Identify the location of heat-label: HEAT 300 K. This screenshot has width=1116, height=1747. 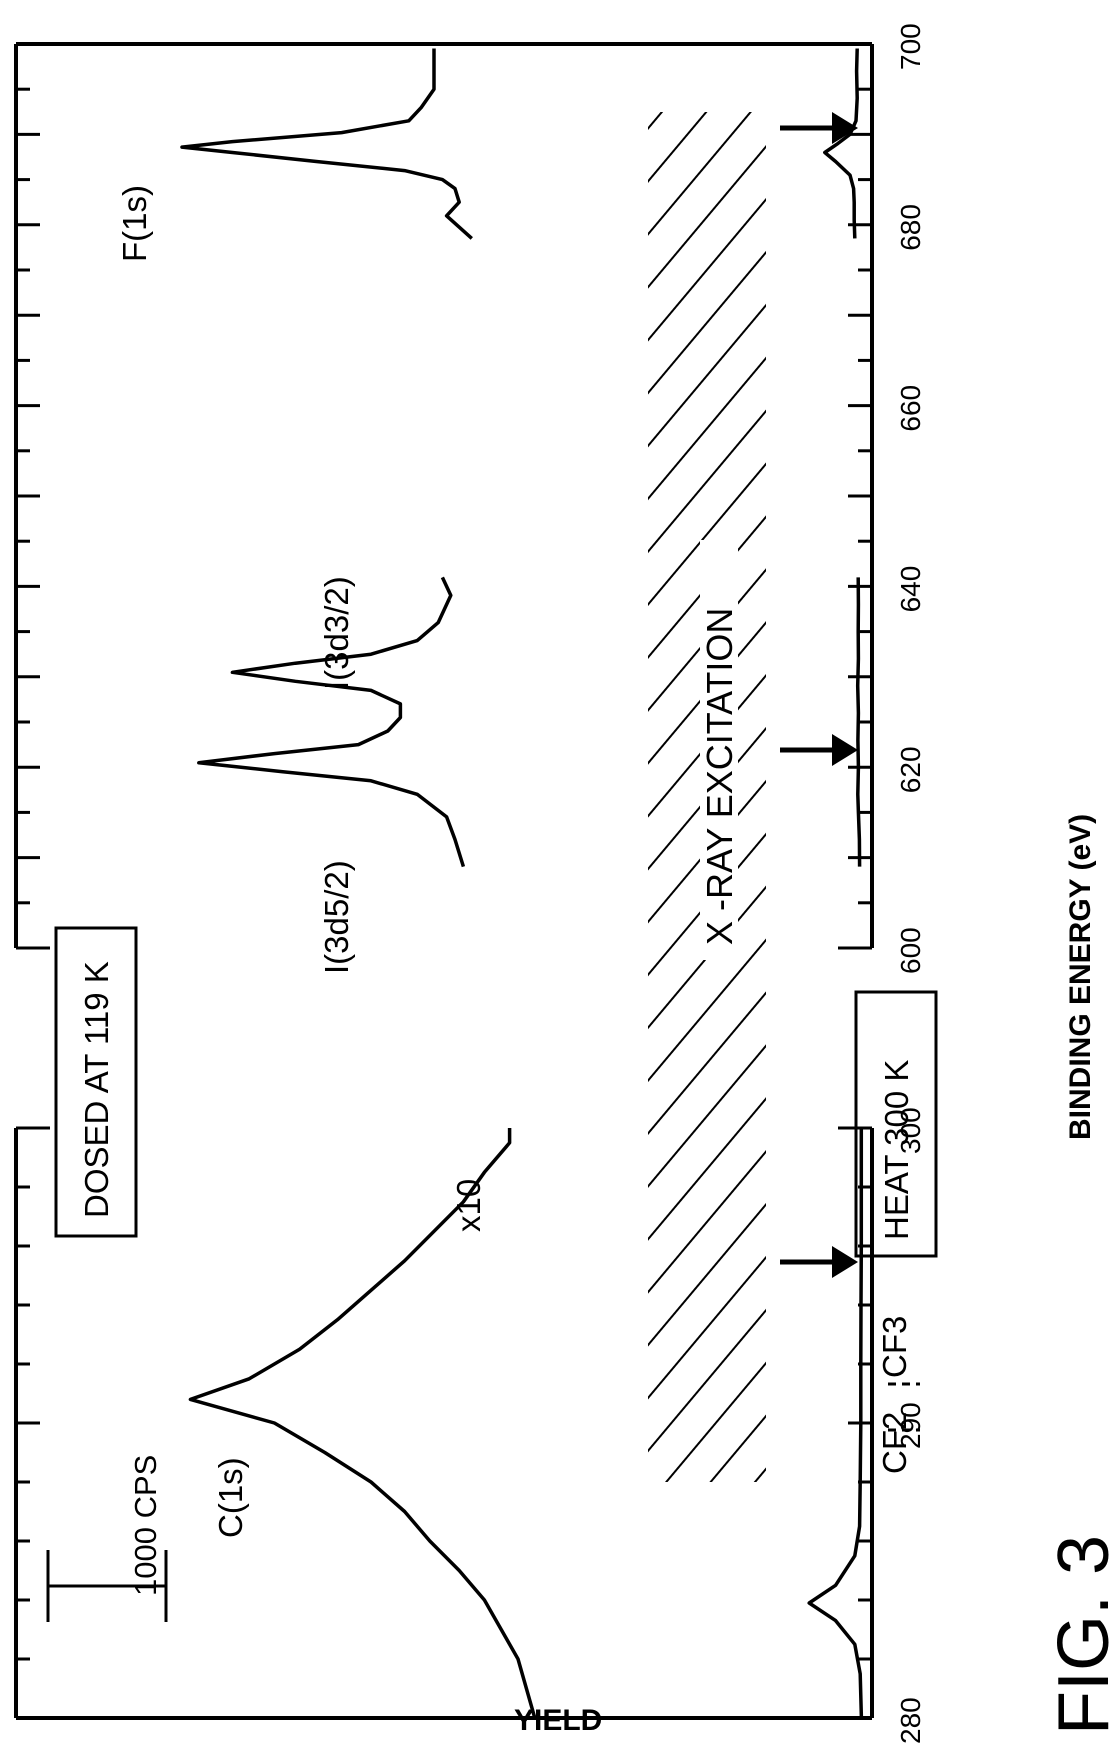
(896, 1150).